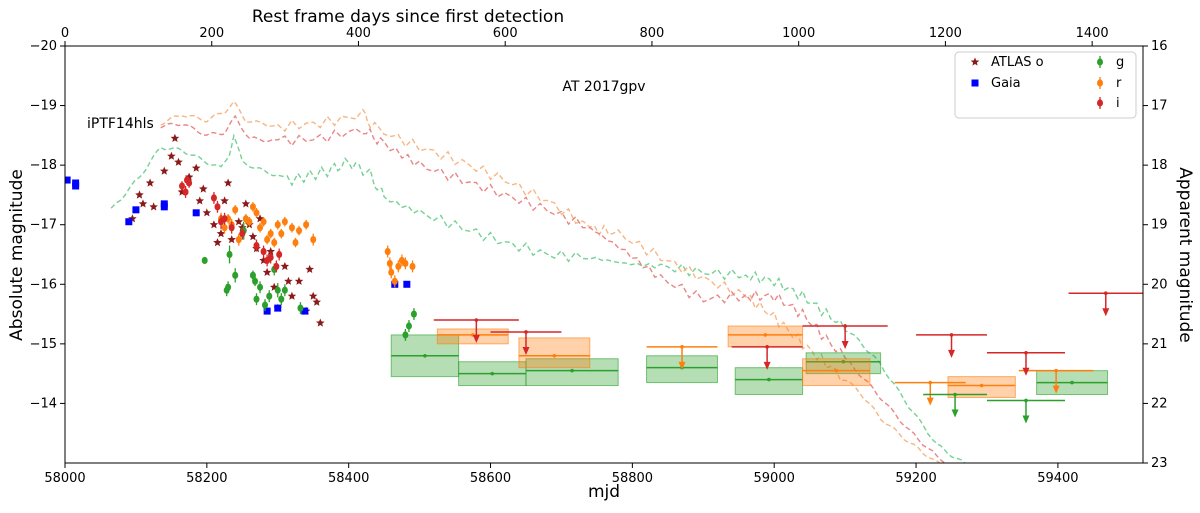 The height and width of the screenshot is (513, 1200). What do you see at coordinates (1110, 62) in the screenshot?
I see `legend-entry: g` at bounding box center [1110, 62].